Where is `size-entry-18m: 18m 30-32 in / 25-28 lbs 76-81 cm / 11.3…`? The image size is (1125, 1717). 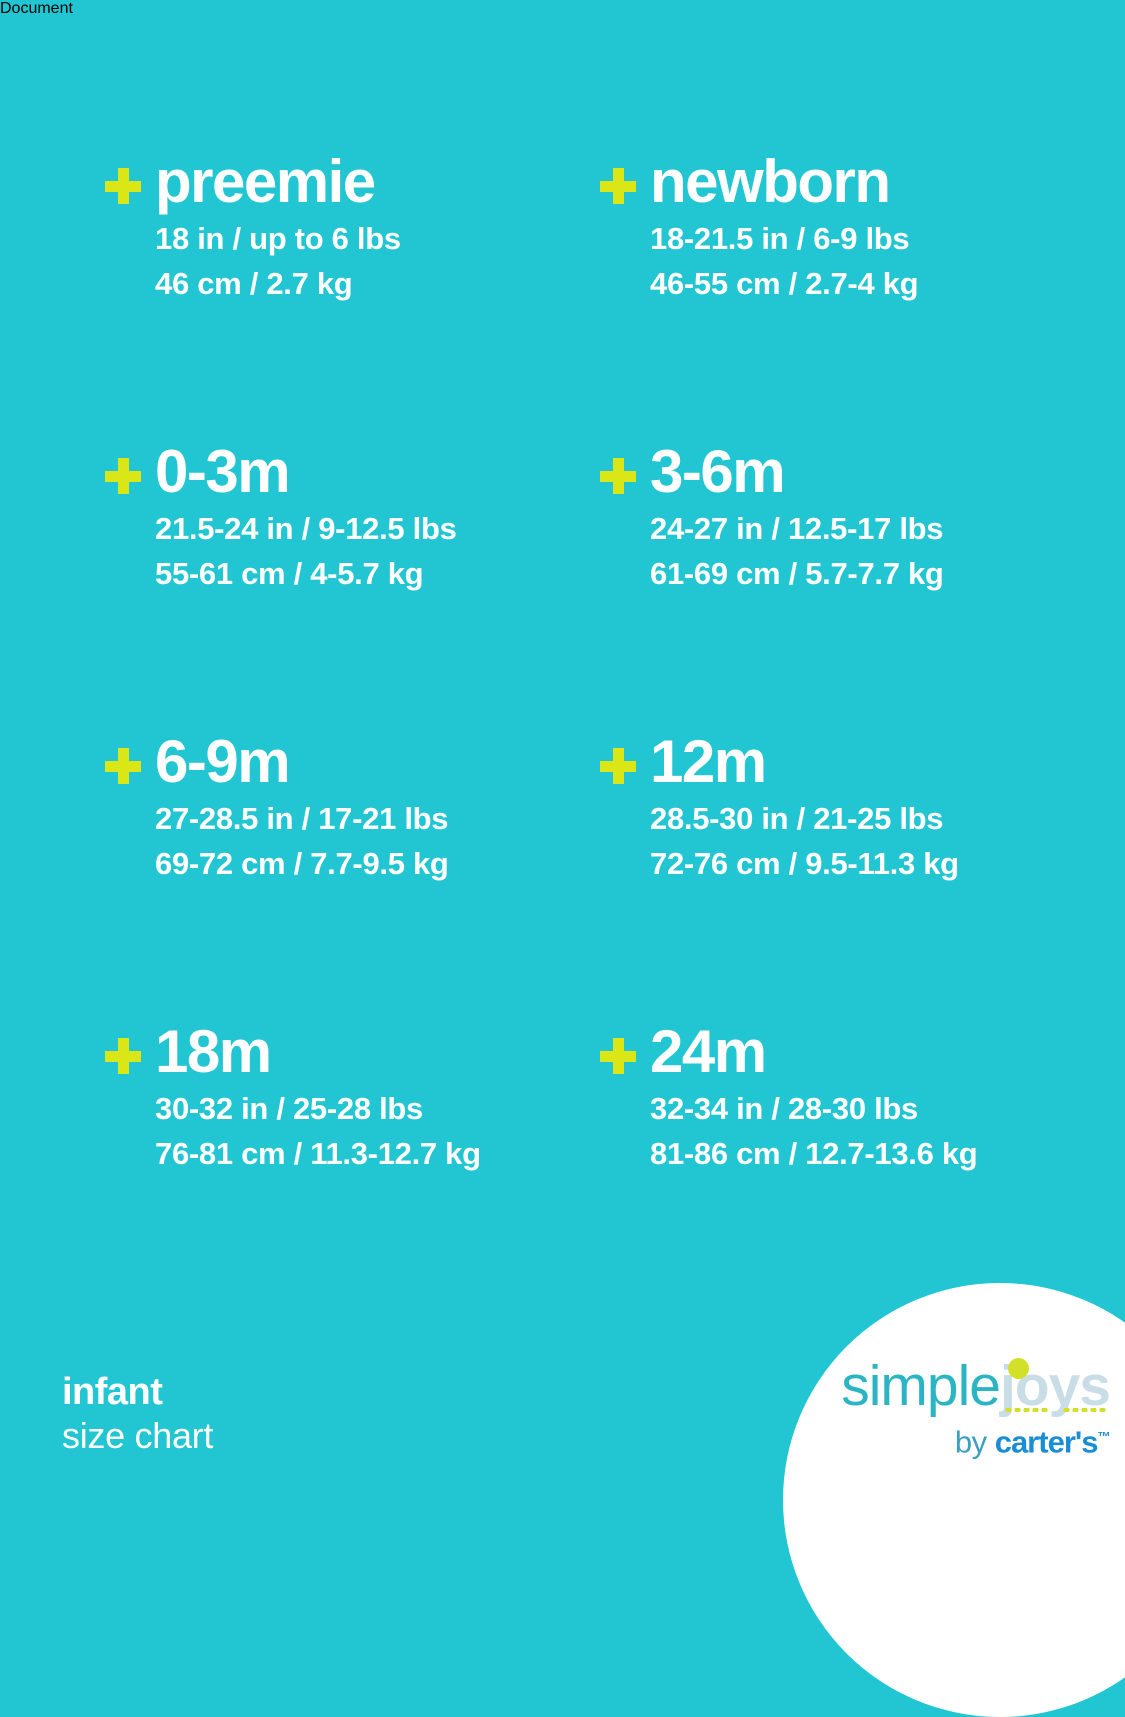 size-entry-18m: 18m 30-32 in / 25-28 lbs 76-81 cm / 11.3… is located at coordinates (352, 1165).